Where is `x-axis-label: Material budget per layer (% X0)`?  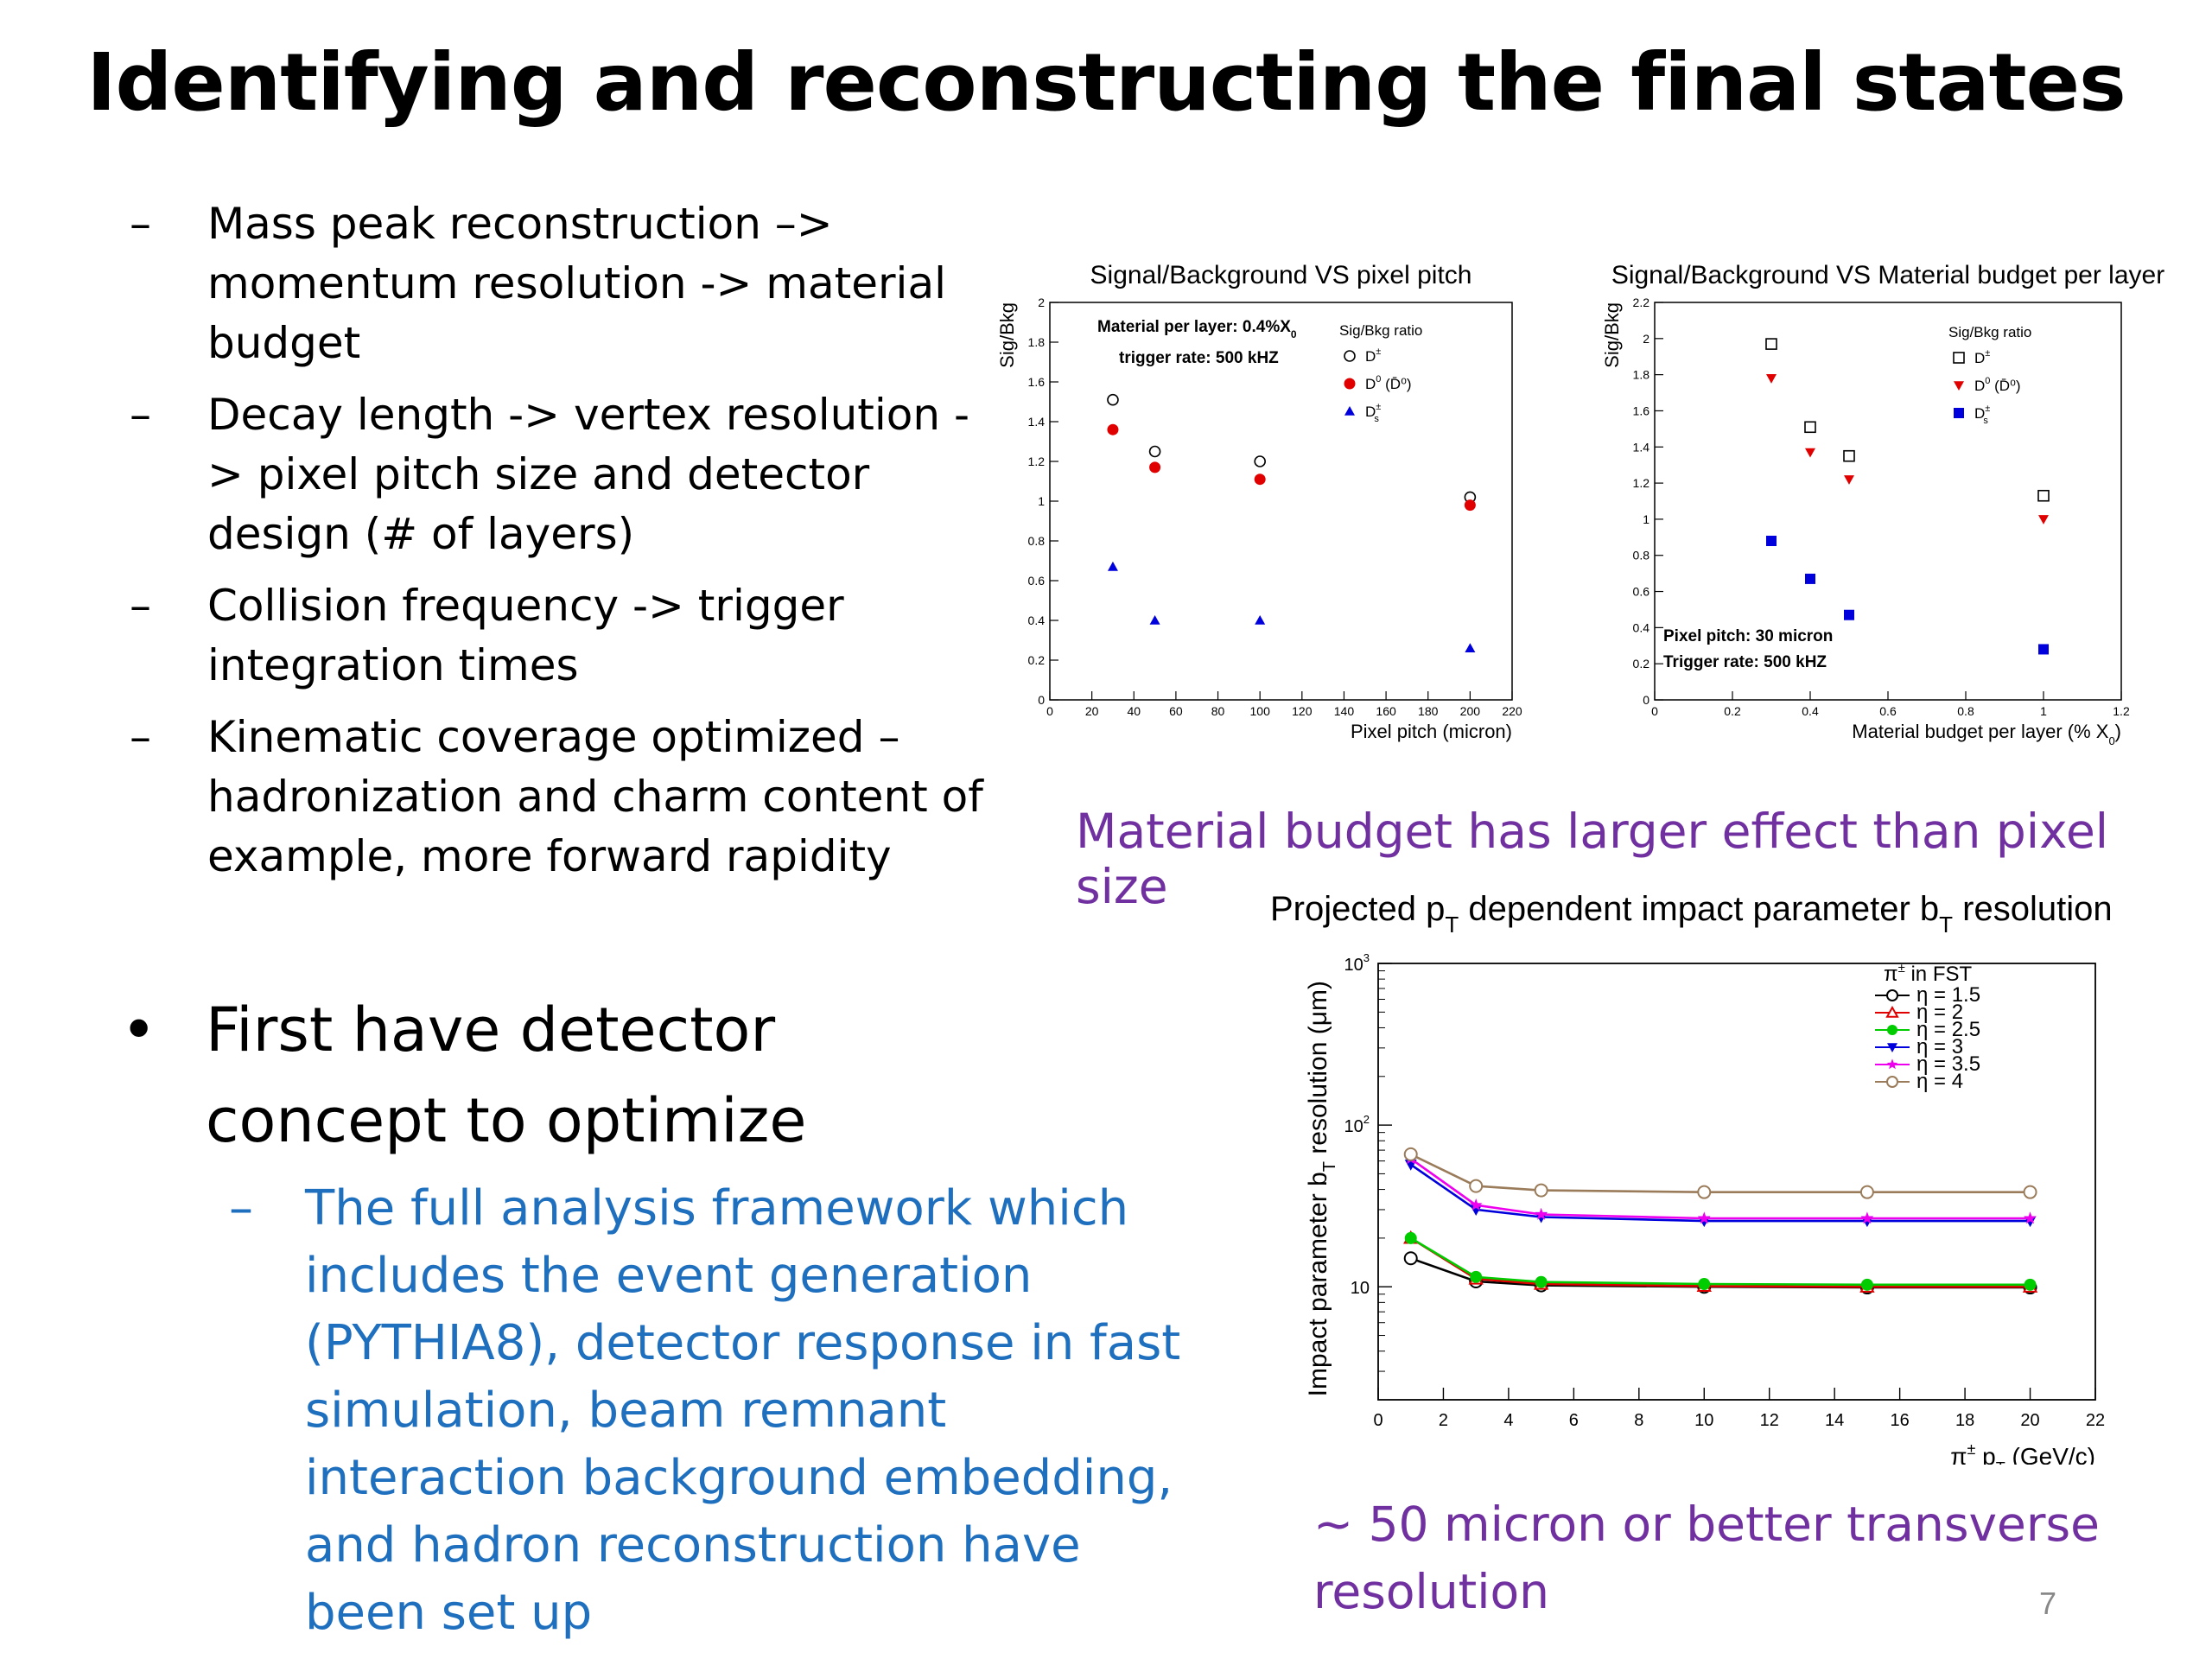 x-axis-label: Material budget per layer (% X0) is located at coordinates (1986, 734).